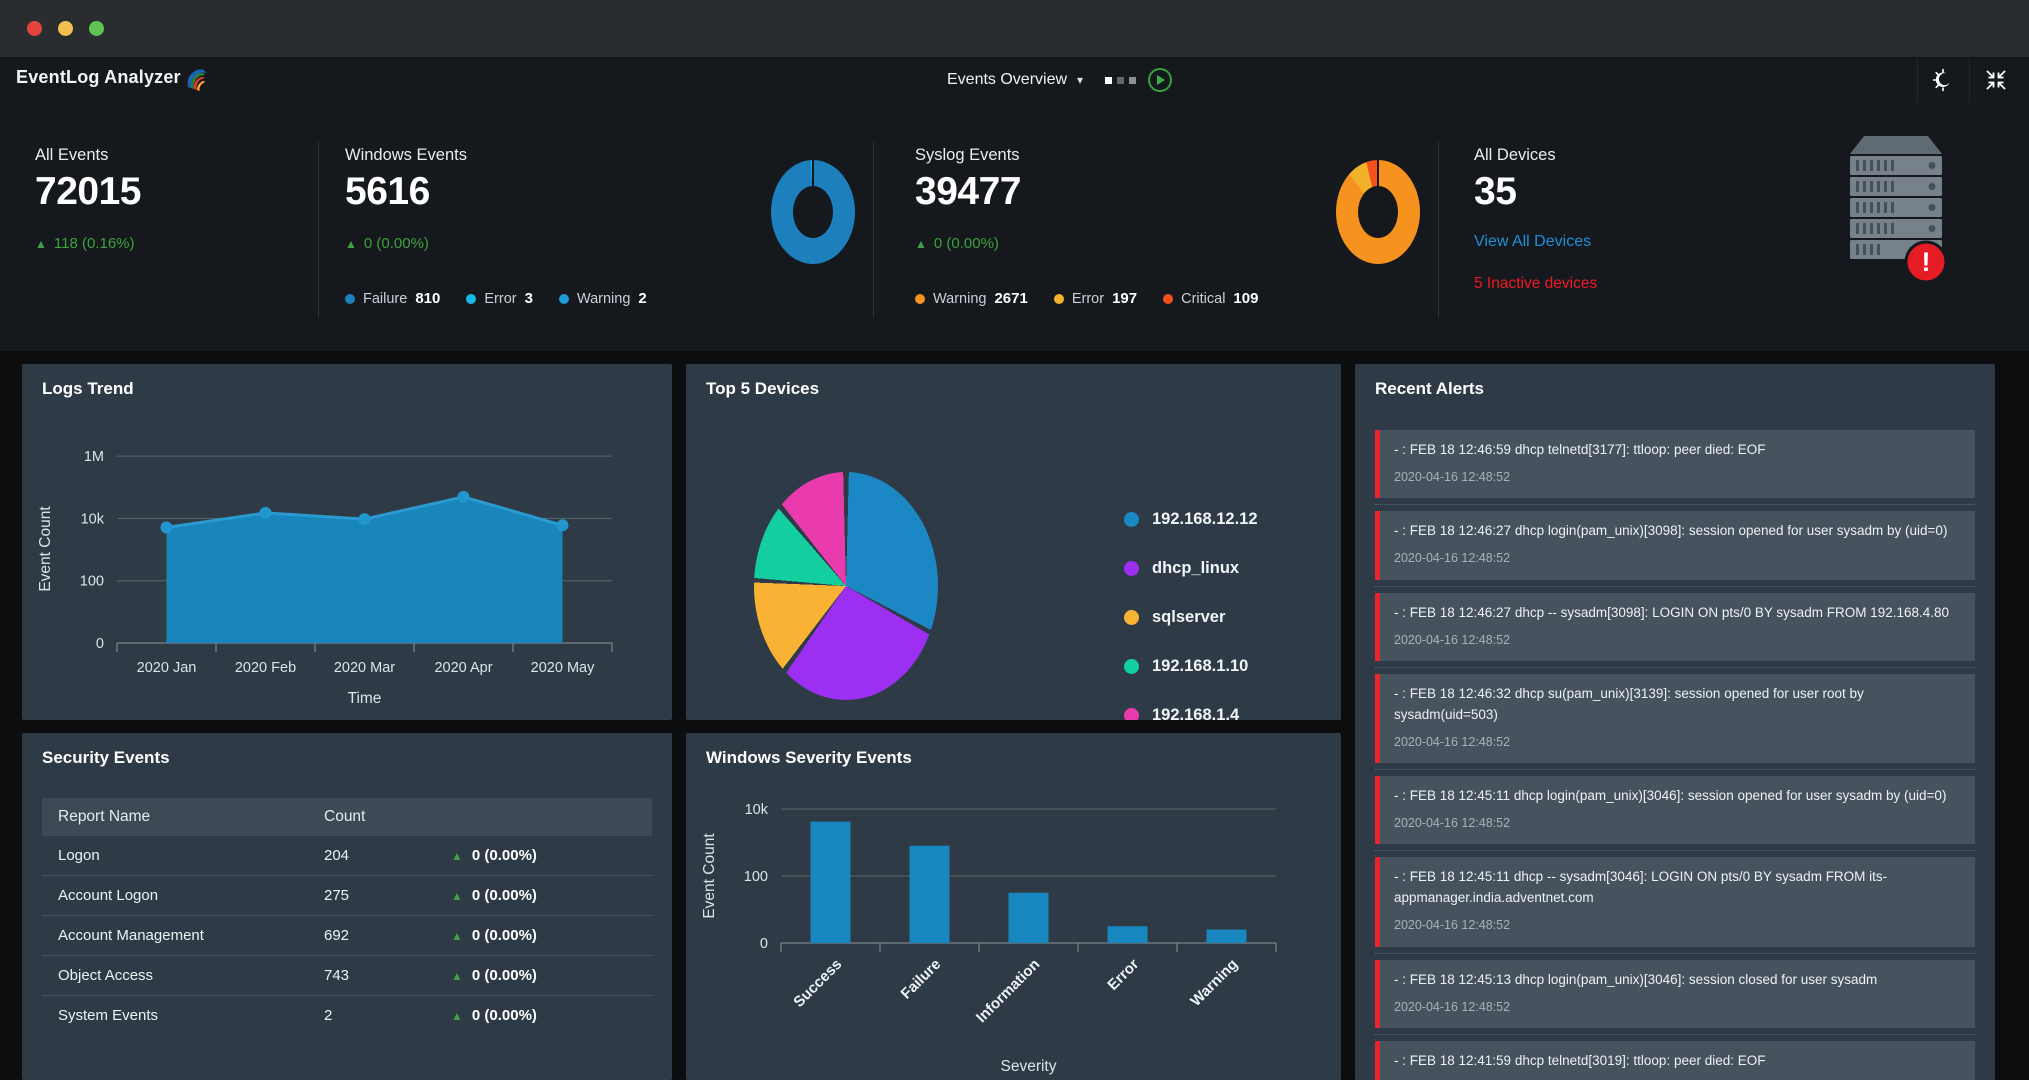  I want to click on syslog-legend-item: Error 197, so click(1095, 298).